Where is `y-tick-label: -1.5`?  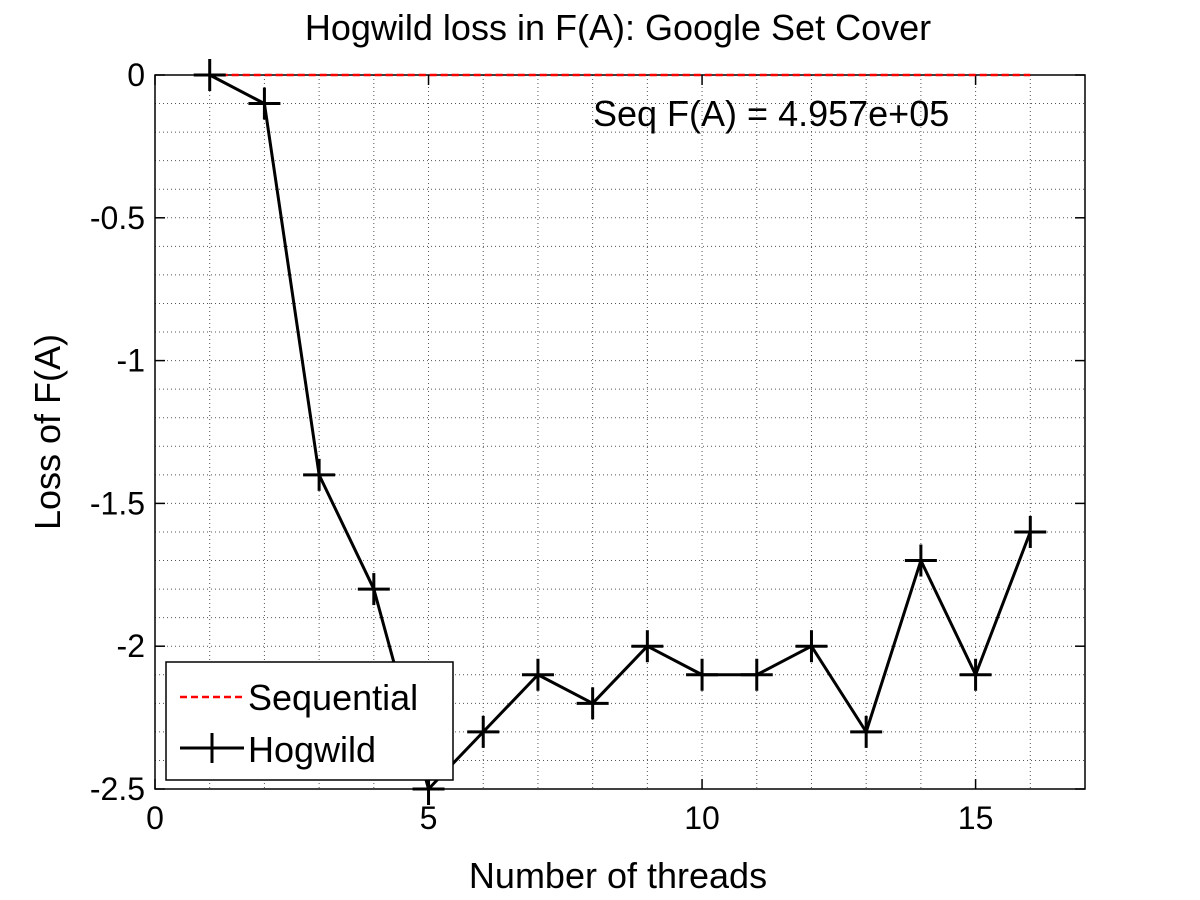
y-tick-label: -1.5 is located at coordinates (117, 503).